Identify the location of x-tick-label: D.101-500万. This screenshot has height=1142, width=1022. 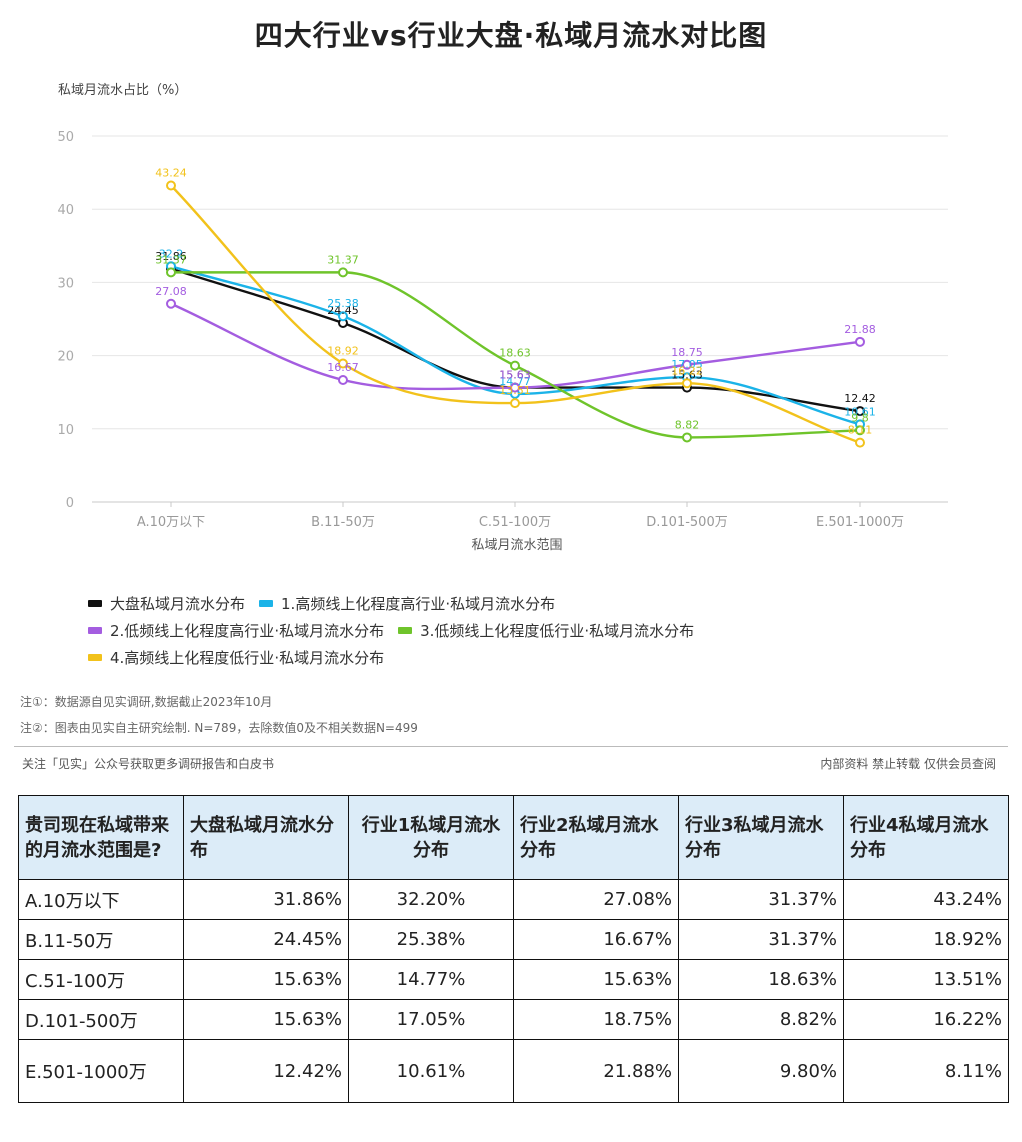
(686, 522).